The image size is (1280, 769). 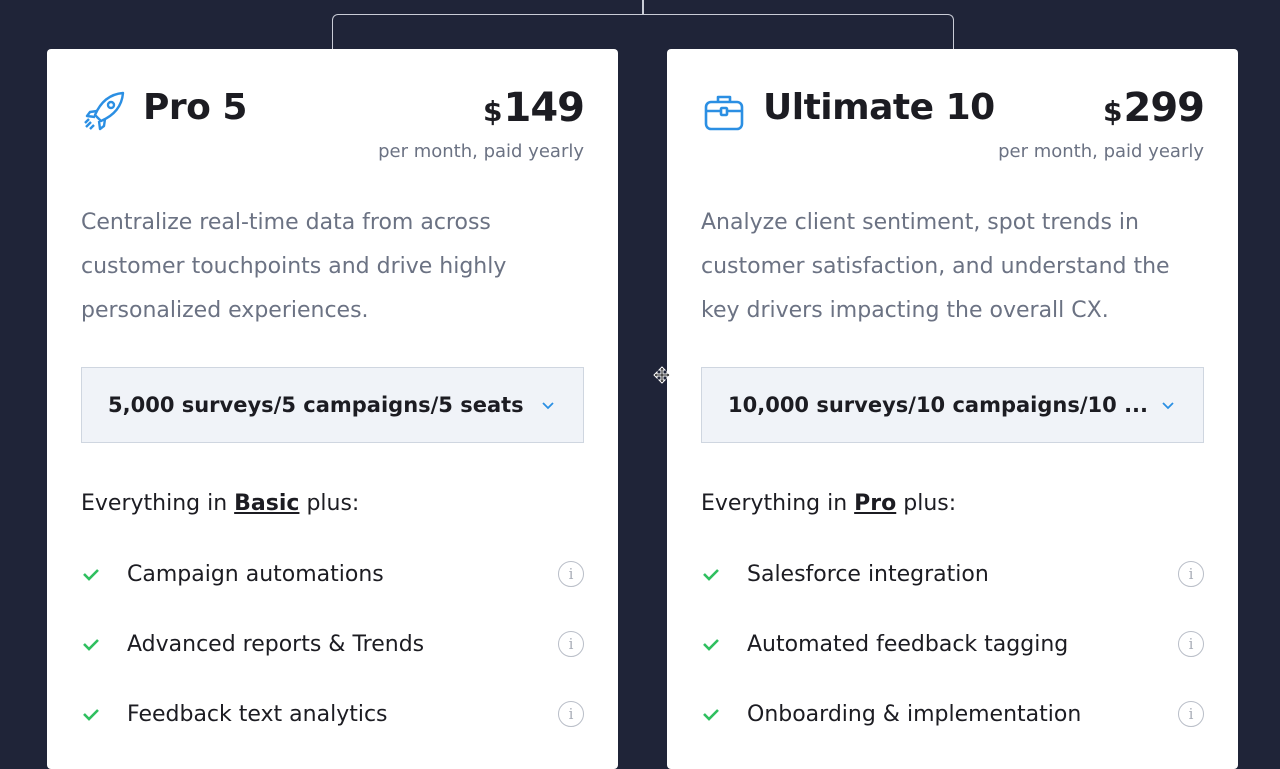 I want to click on plan-link: Pro, so click(x=875, y=503).